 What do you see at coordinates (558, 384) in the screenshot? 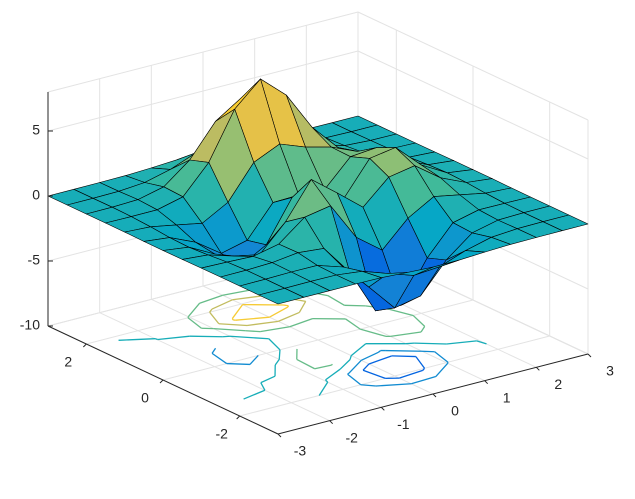
I see `x-tick-label: 2` at bounding box center [558, 384].